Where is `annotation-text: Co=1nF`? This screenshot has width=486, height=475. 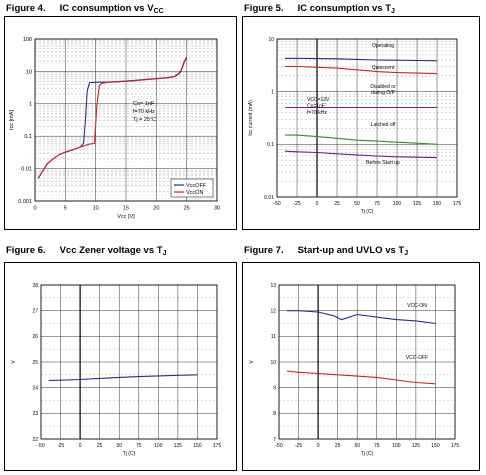
annotation-text: Co=1nF is located at coordinates (316, 107).